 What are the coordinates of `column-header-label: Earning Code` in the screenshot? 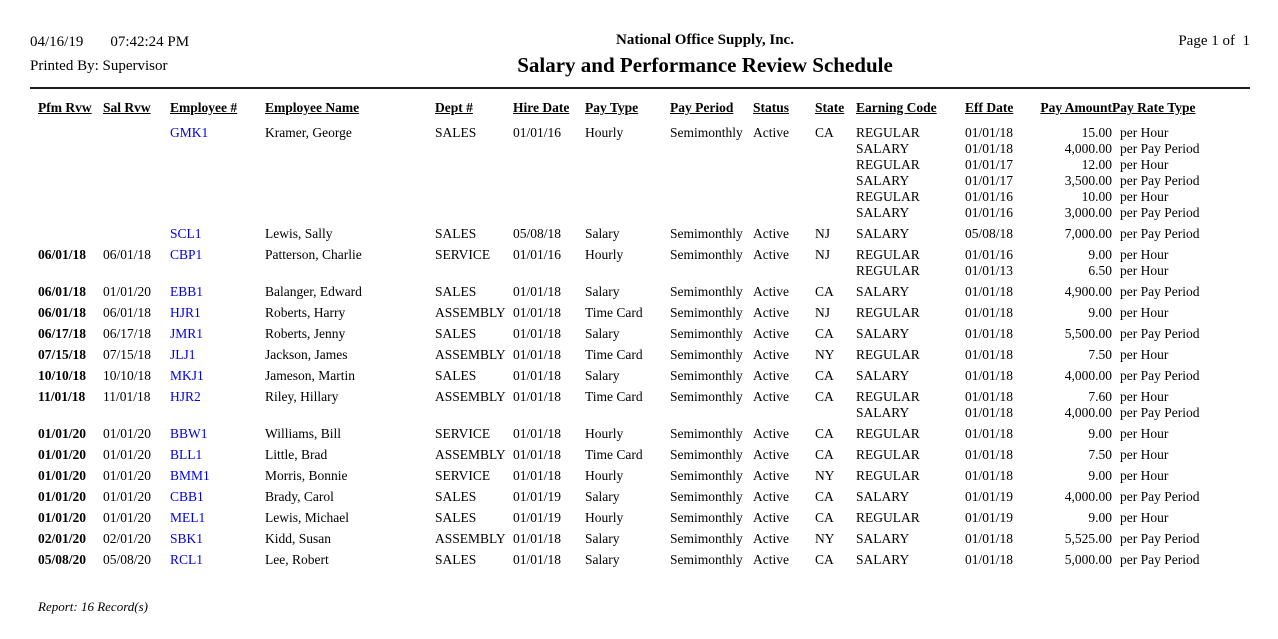 It's located at (896, 107).